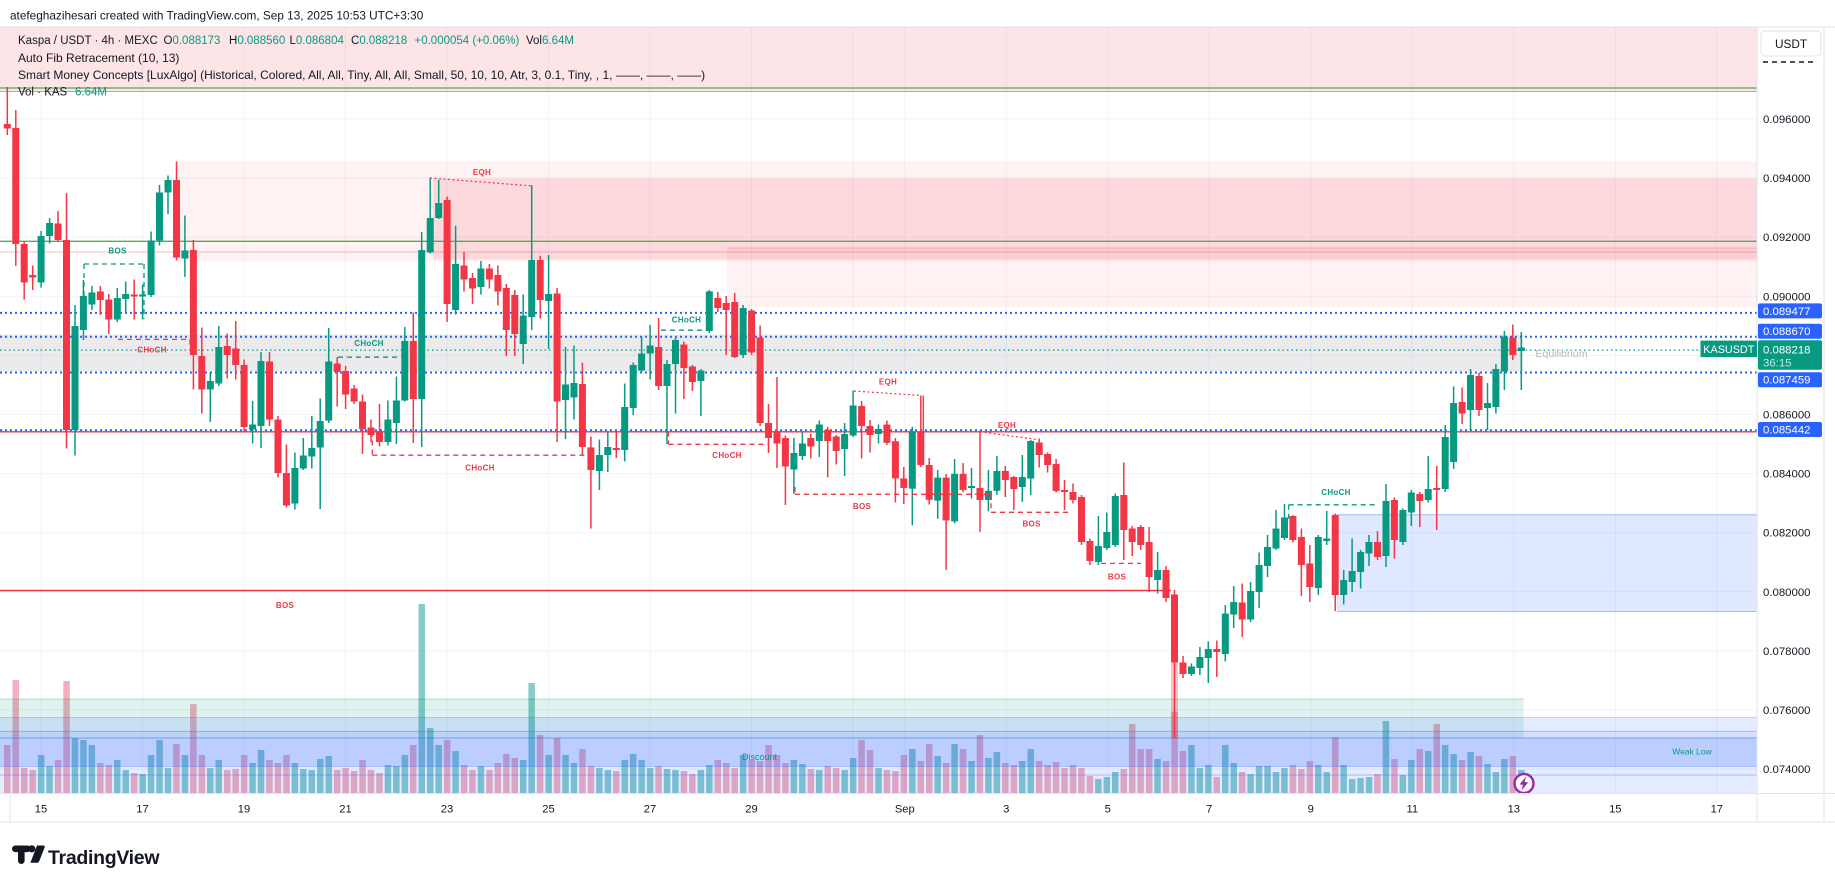  I want to click on svg-text: 0.096000, so click(1787, 120).